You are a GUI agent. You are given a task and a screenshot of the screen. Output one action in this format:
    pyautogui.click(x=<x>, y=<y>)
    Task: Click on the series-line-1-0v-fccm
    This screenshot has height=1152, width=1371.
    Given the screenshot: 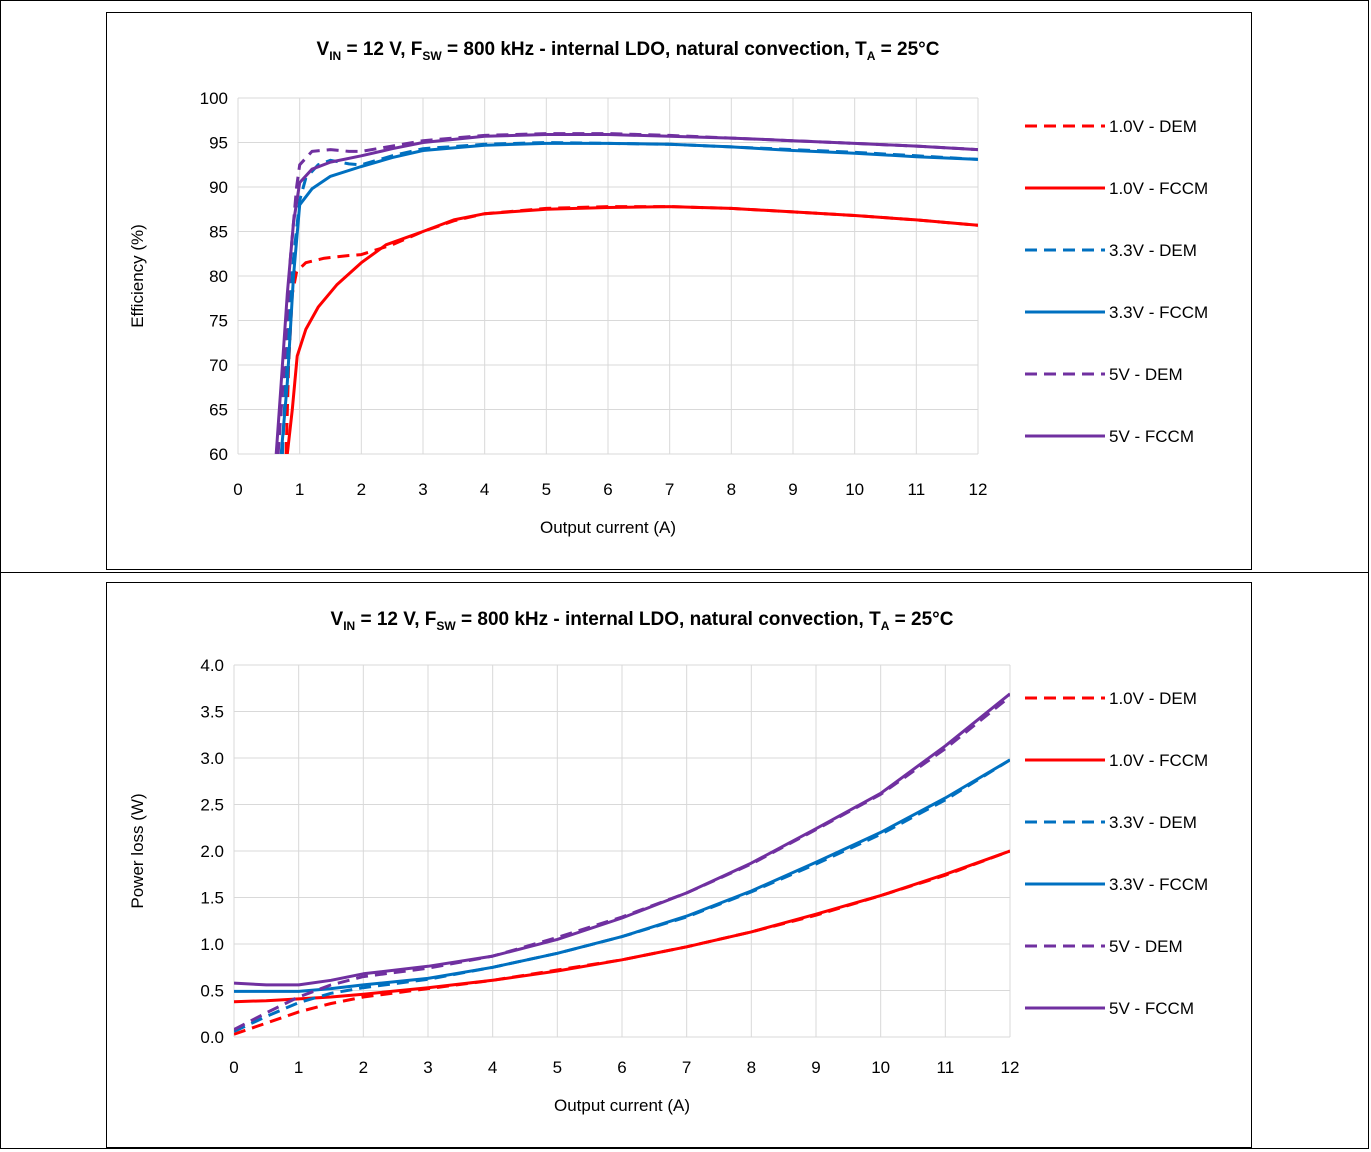 What is the action you would take?
    pyautogui.click(x=631, y=329)
    